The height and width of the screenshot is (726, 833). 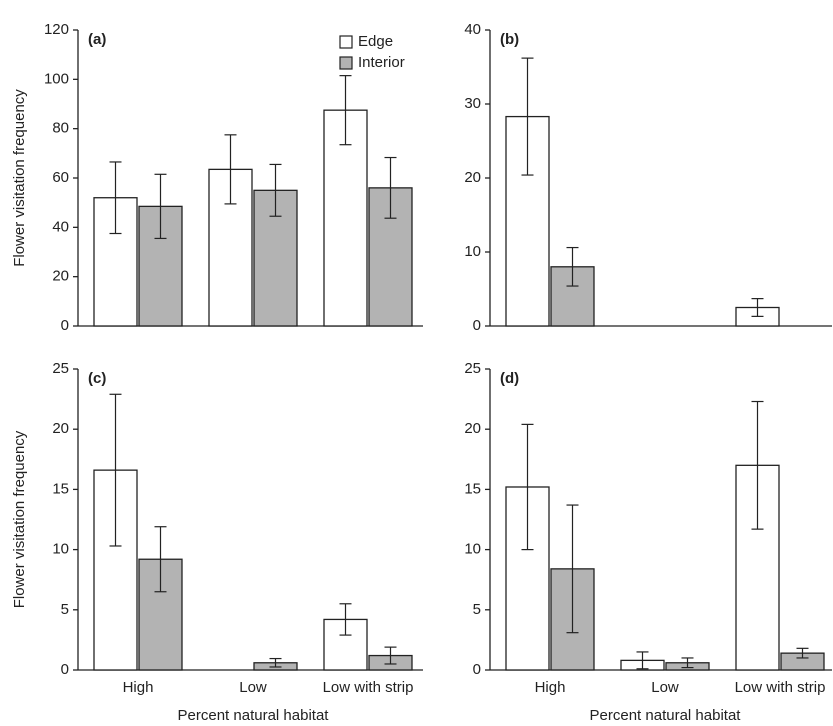 What do you see at coordinates (472, 103) in the screenshot?
I see `y-tick-label: 30` at bounding box center [472, 103].